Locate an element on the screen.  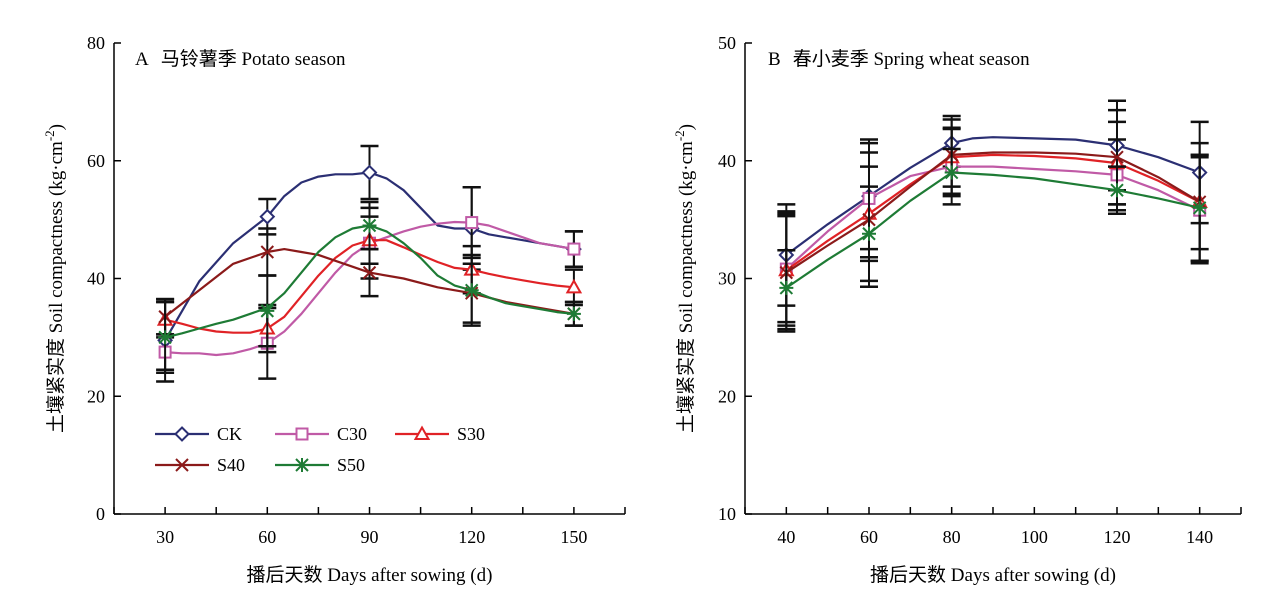
series-ck is located at coordinates (993, 203).